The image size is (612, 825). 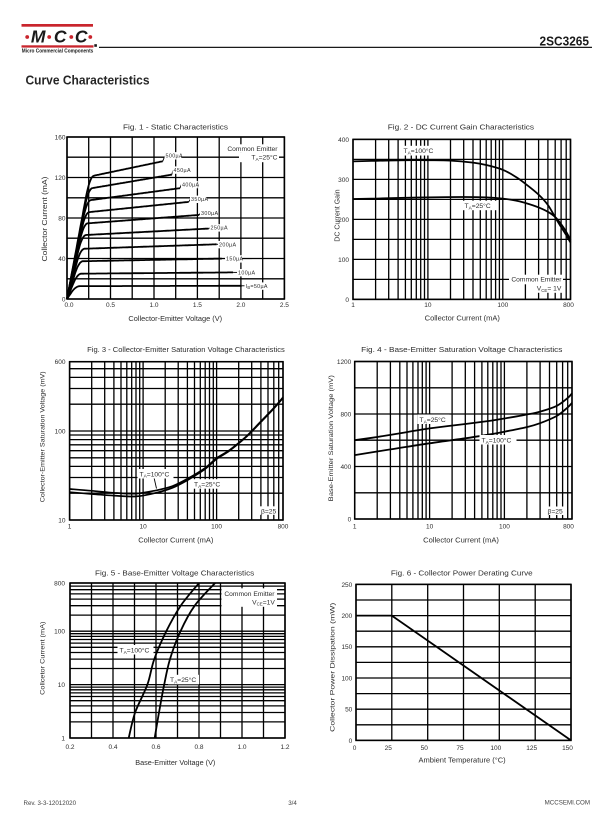 I want to click on svg-text: 0.2, so click(x=69, y=747).